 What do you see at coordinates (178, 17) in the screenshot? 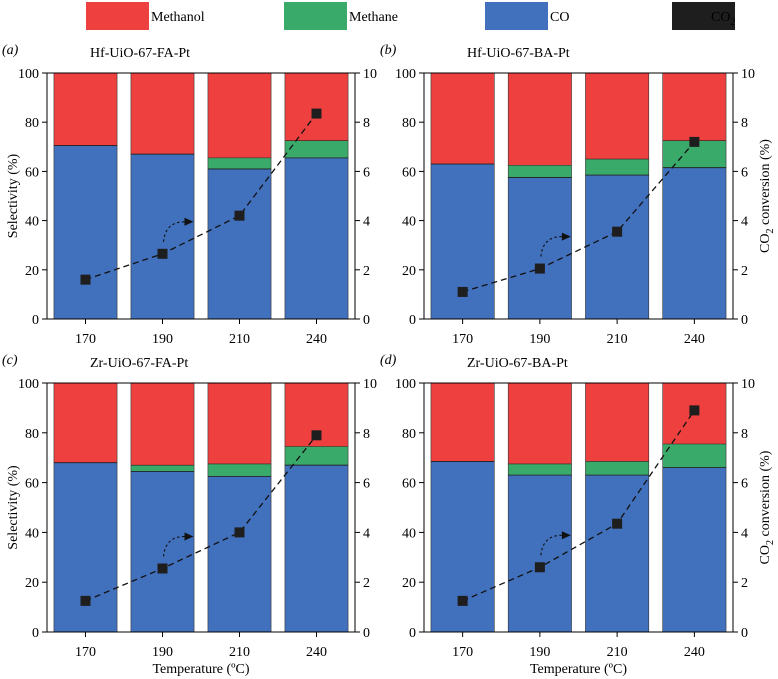
I see `legend-label-methanol: Methanol` at bounding box center [178, 17].